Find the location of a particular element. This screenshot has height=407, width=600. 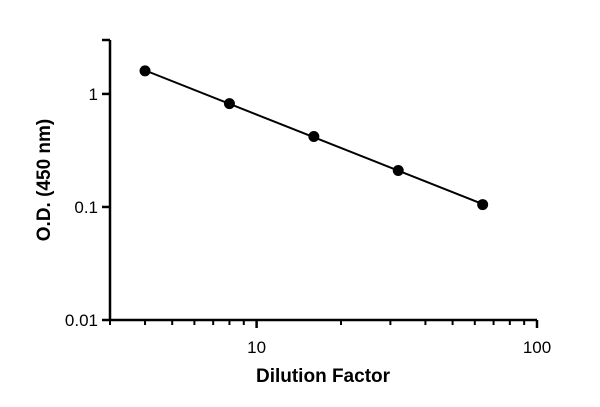

y-tick-label: 0.1 is located at coordinates (86, 207).